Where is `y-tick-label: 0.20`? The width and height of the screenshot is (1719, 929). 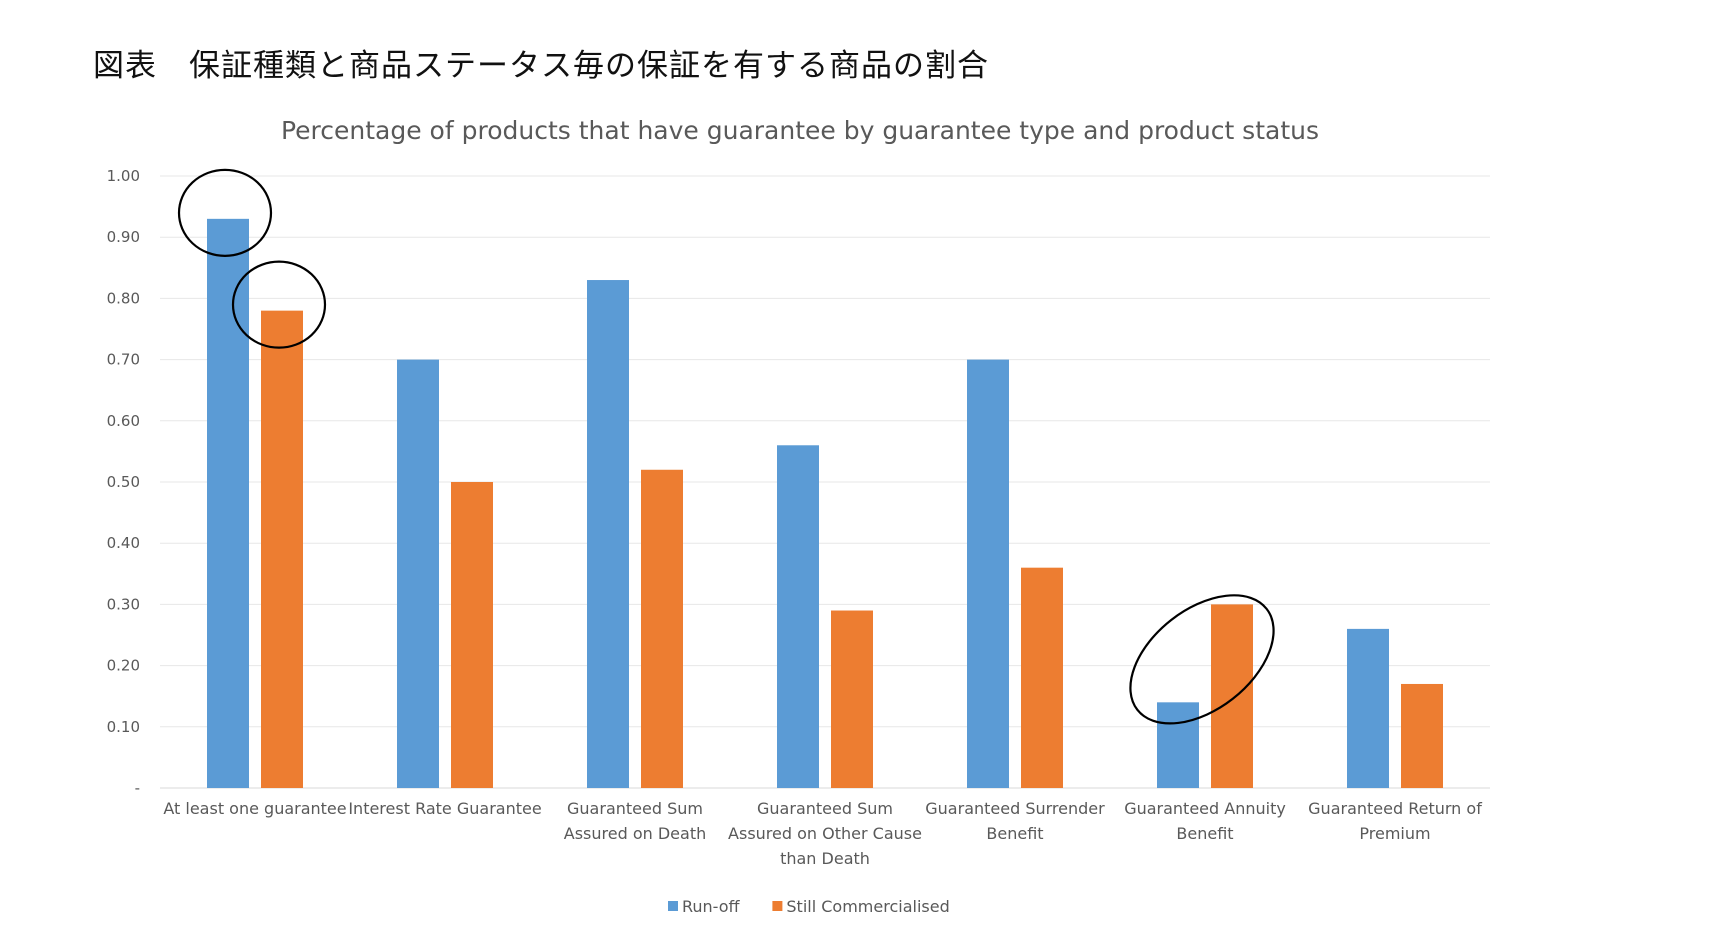
y-tick-label: 0.20 is located at coordinates (123, 666).